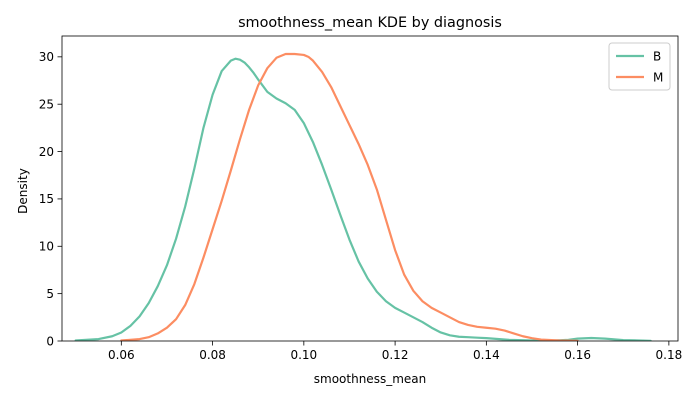 This screenshot has width=700, height=400. I want to click on y-tick-label: 30, so click(46, 57).